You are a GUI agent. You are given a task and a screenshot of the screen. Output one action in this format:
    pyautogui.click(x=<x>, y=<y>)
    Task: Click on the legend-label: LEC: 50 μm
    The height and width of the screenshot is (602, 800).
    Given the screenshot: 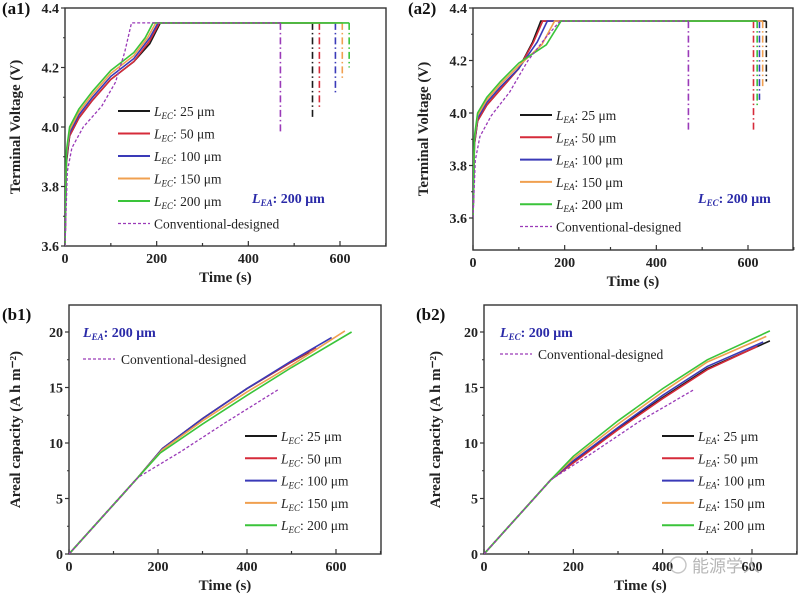 What is the action you would take?
    pyautogui.click(x=311, y=459)
    